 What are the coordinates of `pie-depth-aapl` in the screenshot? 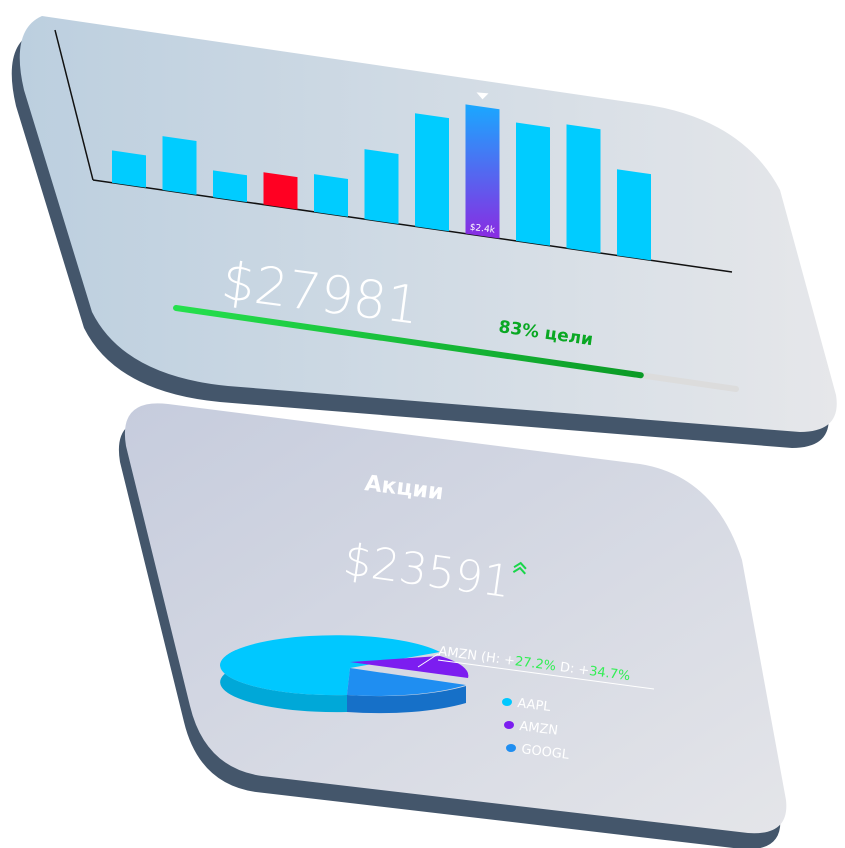 It's located at (283, 681).